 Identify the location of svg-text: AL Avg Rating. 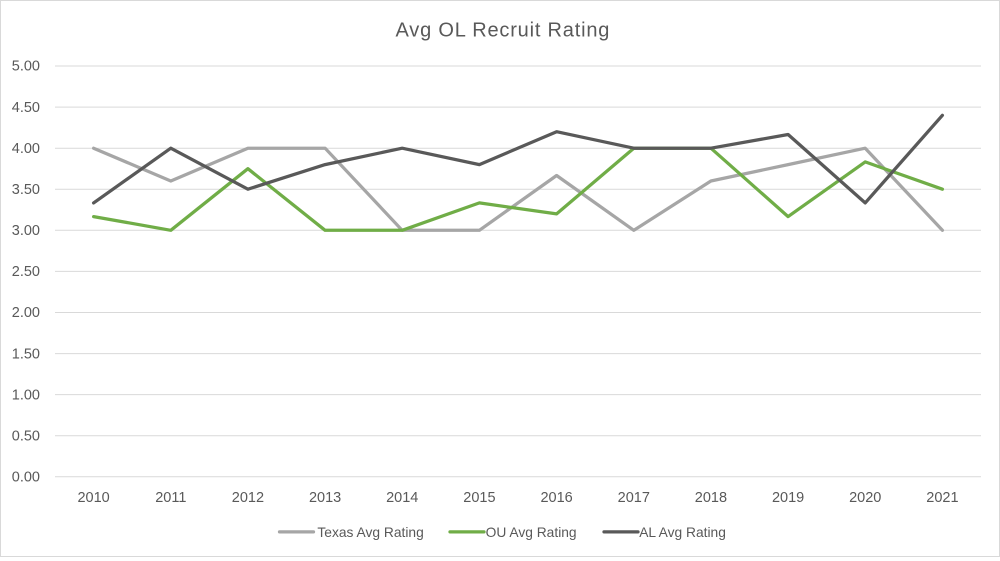
(682, 532).